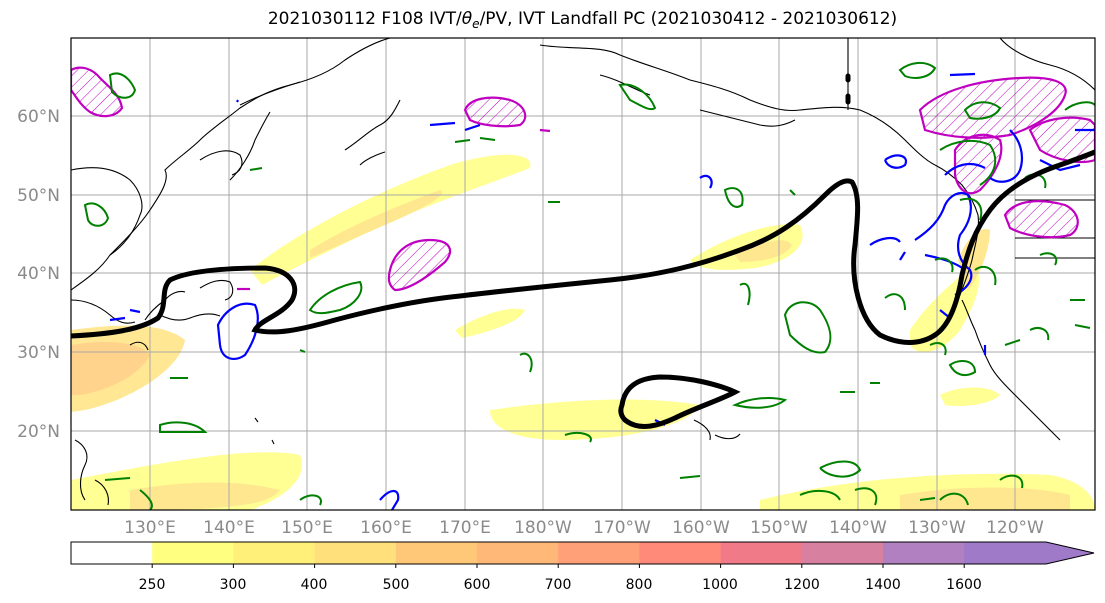 The width and height of the screenshot is (1105, 603). I want to click on lat-label: 40°N, so click(38, 274).